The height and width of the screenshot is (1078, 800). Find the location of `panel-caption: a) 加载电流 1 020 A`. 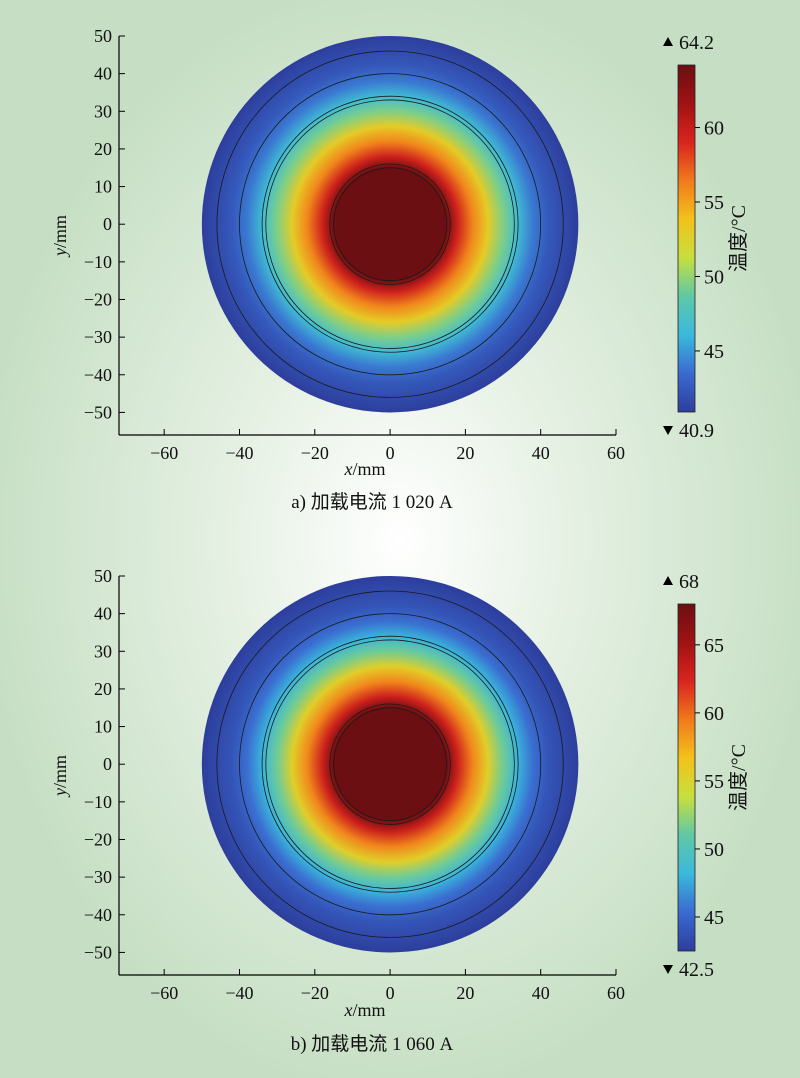

panel-caption: a) 加载电流 1 020 A is located at coordinates (372, 502).